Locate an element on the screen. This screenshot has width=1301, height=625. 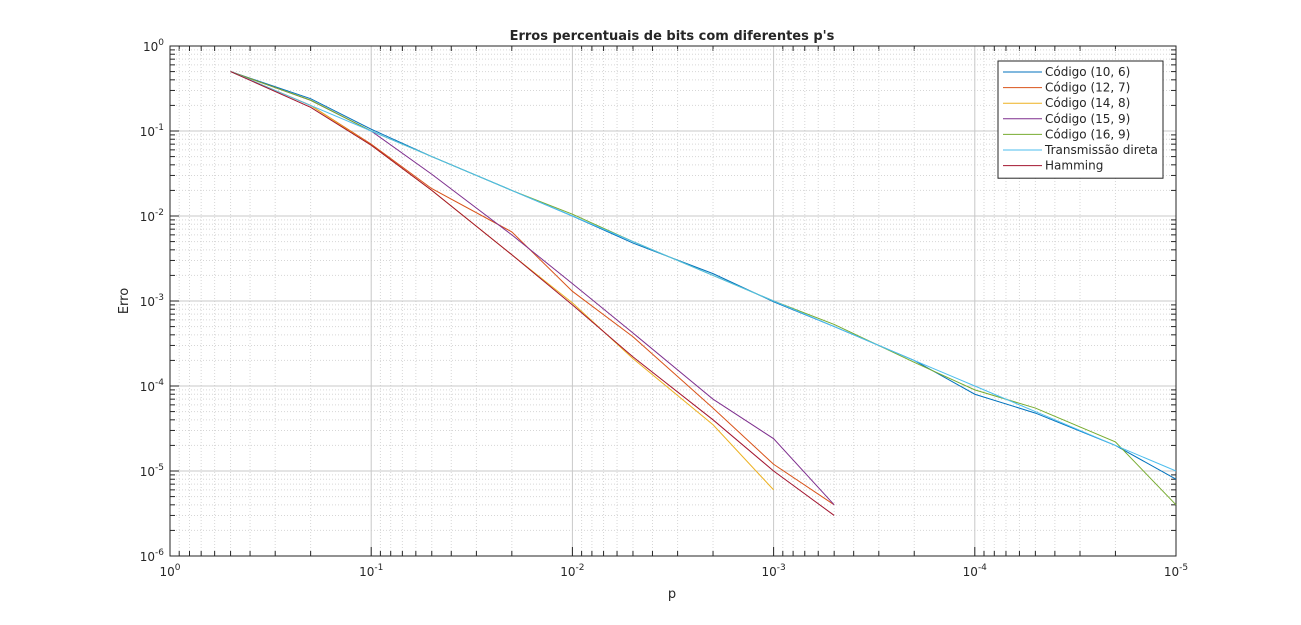
legend-label: Código (16, 9) is located at coordinates (1087, 134).